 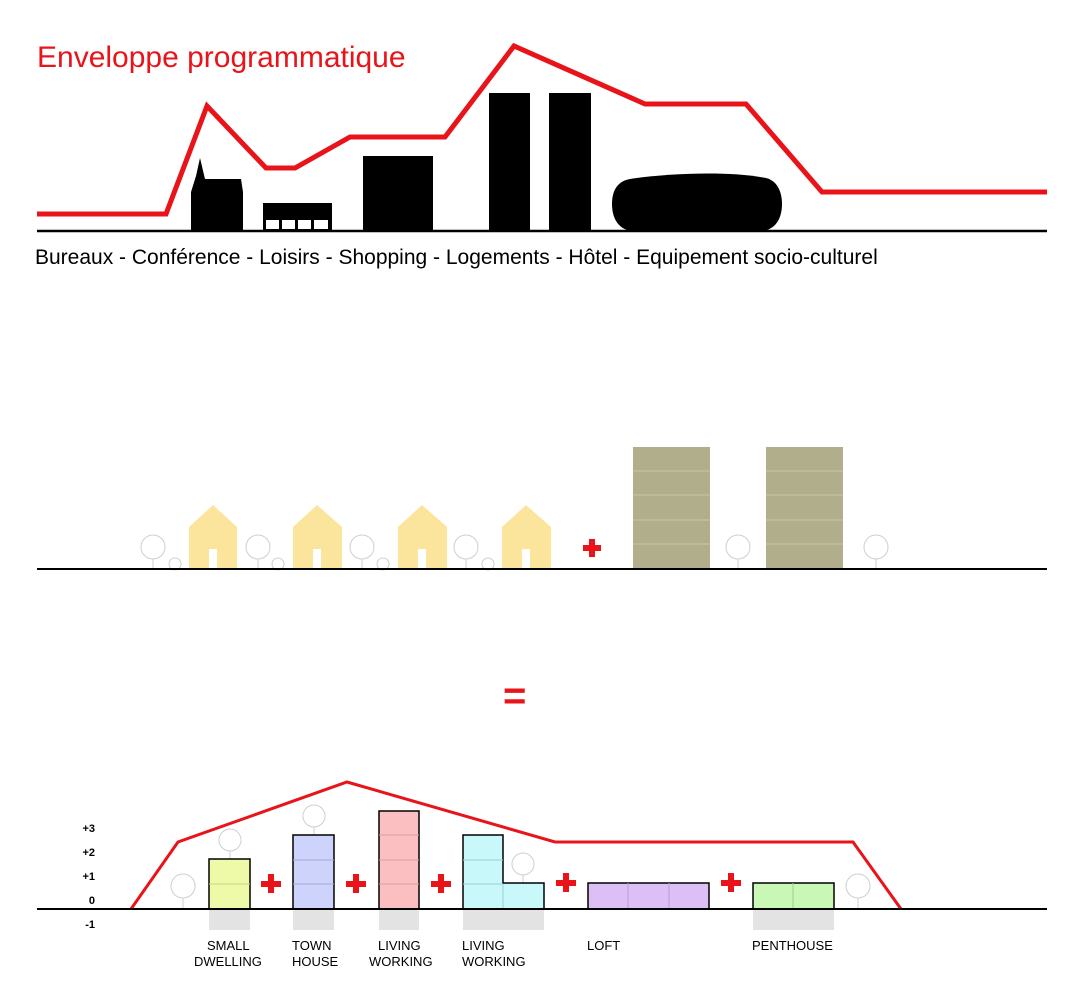 I want to click on church-building, so click(x=217, y=194).